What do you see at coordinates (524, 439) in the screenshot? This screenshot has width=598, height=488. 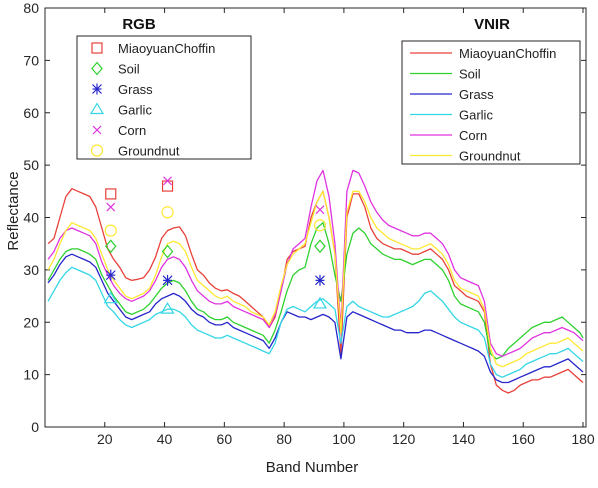 I see `x-tick-label: 160` at bounding box center [524, 439].